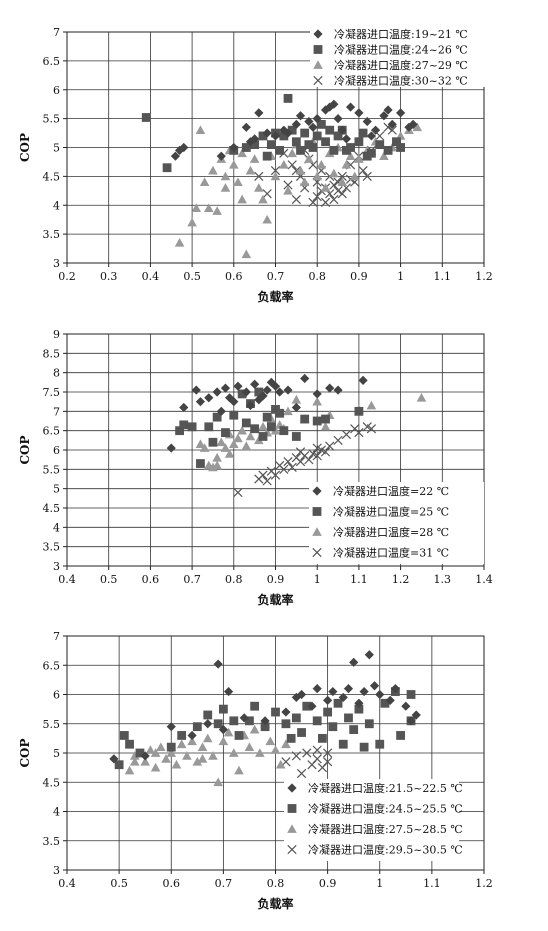  Describe the element at coordinates (67, 883) in the screenshot. I see `x-tick-label: 0.4` at that location.